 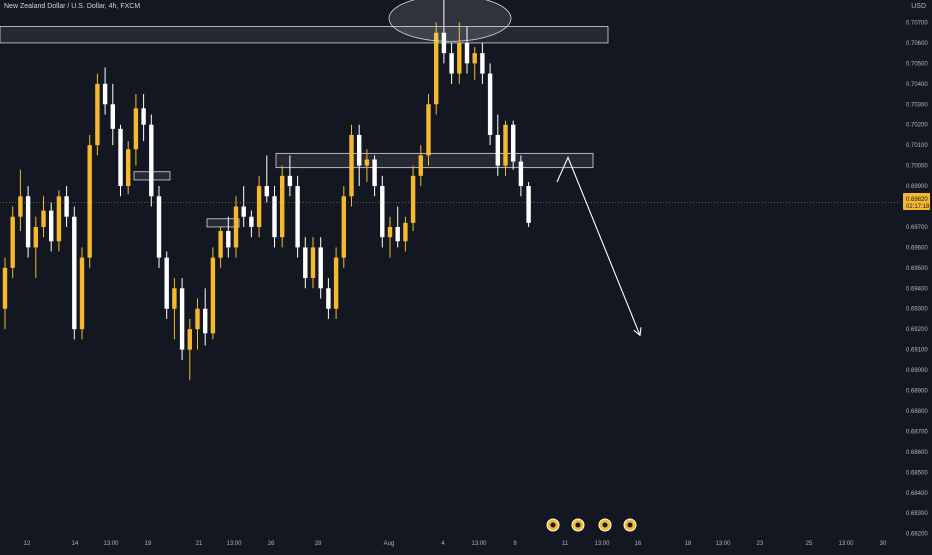 I want to click on time-tick-label: 28, so click(x=318, y=544).